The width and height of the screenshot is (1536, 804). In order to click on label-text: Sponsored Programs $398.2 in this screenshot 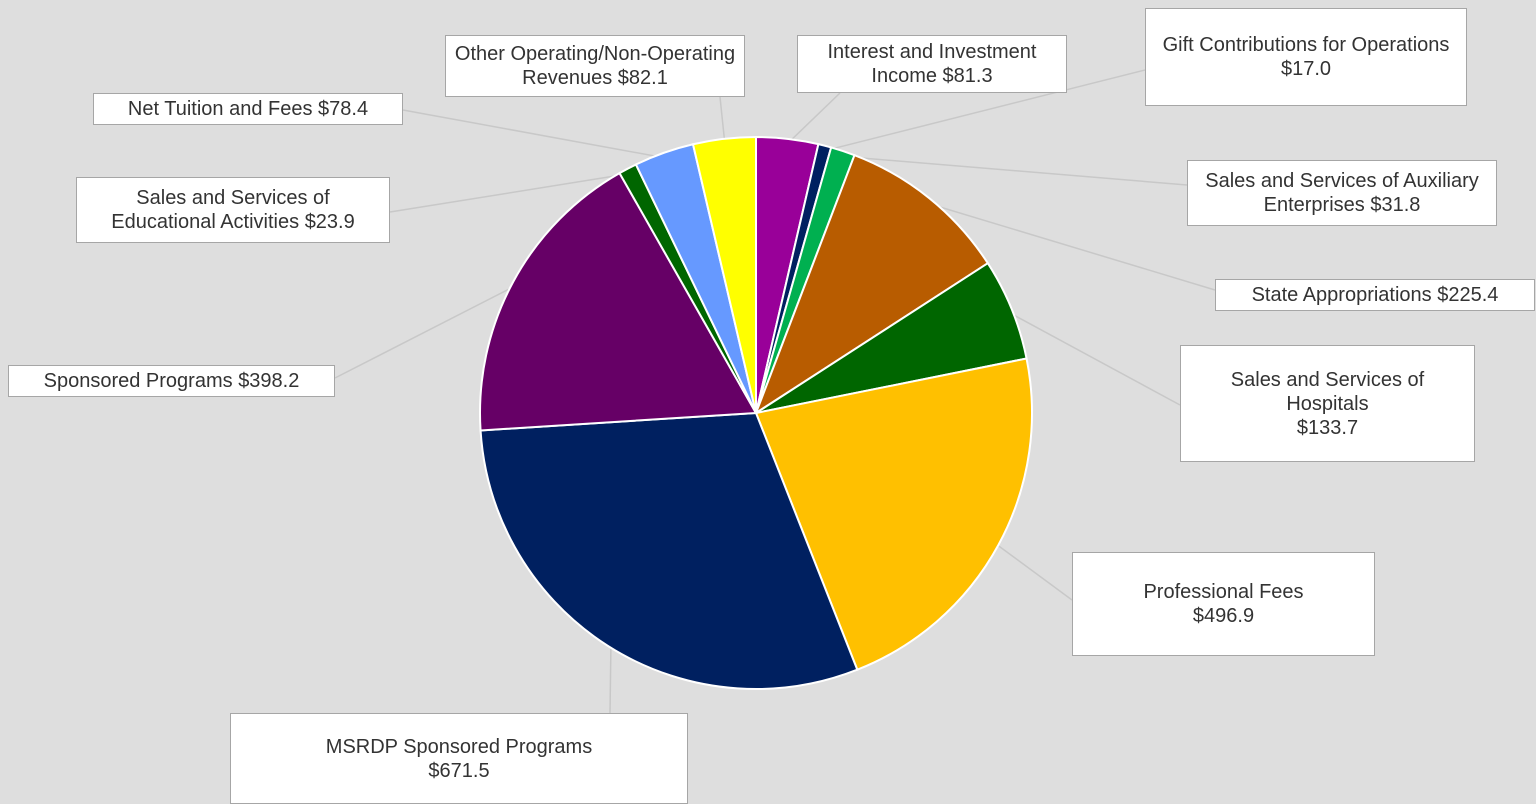, I will do `click(172, 381)`.